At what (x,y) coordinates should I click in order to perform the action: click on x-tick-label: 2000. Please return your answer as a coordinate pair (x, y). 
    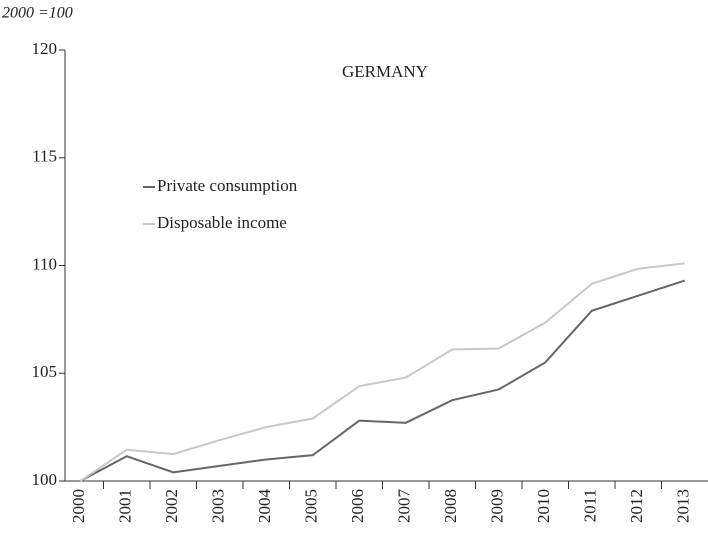
    Looking at the image, I should click on (78, 506).